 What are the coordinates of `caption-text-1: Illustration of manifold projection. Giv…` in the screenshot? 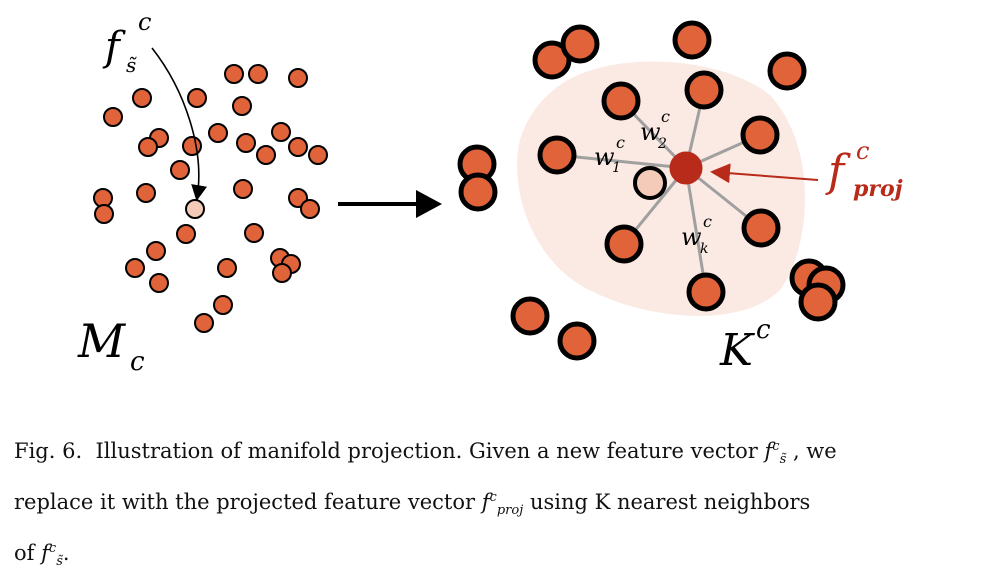 It's located at (426, 451).